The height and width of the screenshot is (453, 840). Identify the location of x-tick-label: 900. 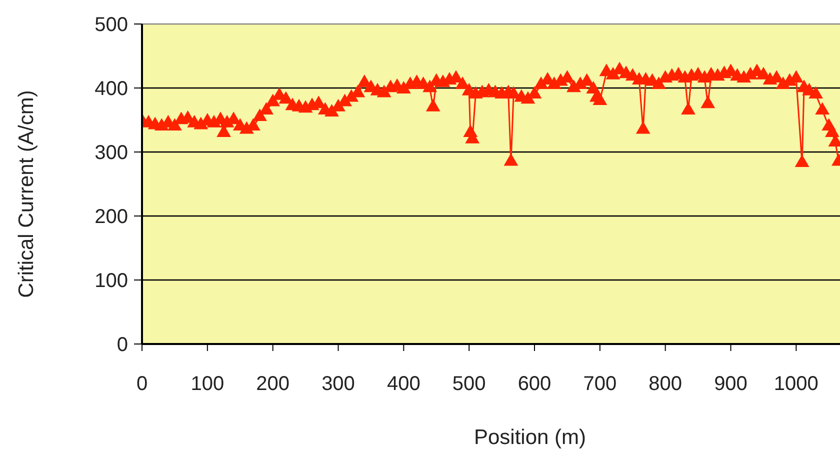
(731, 384).